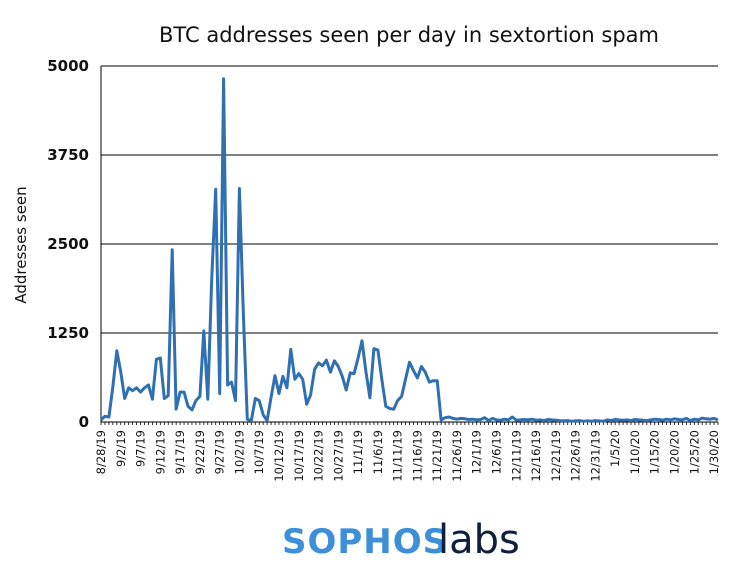 Image resolution: width=753 pixels, height=576 pixels. Describe the element at coordinates (279, 456) in the screenshot. I see `x-tick-label: 10/12/19` at that location.